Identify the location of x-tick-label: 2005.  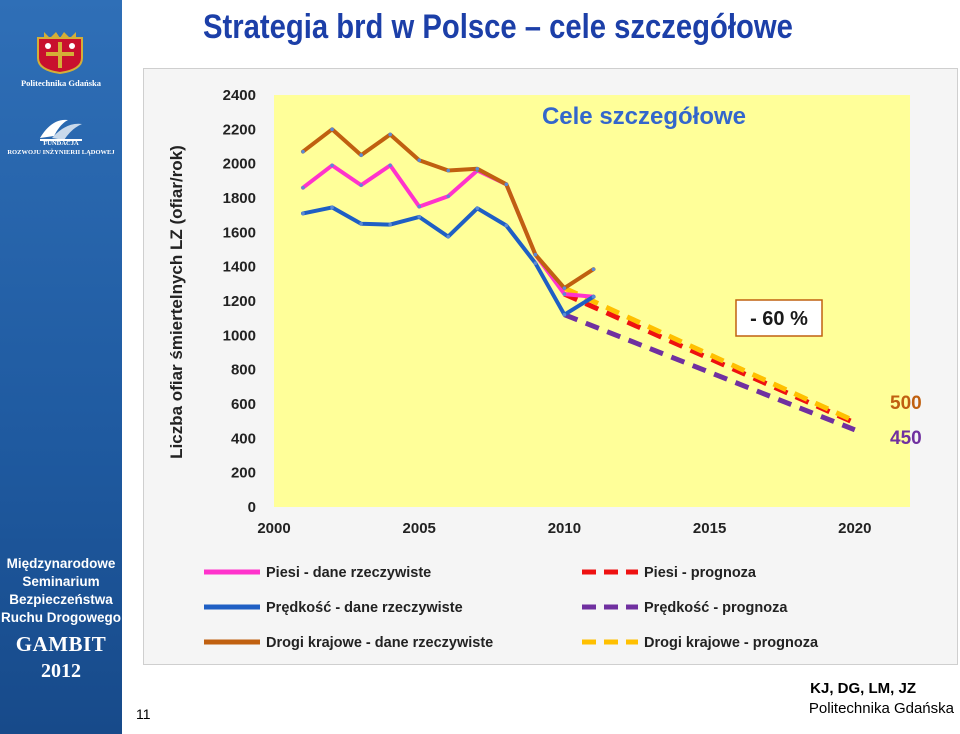
(419, 528).